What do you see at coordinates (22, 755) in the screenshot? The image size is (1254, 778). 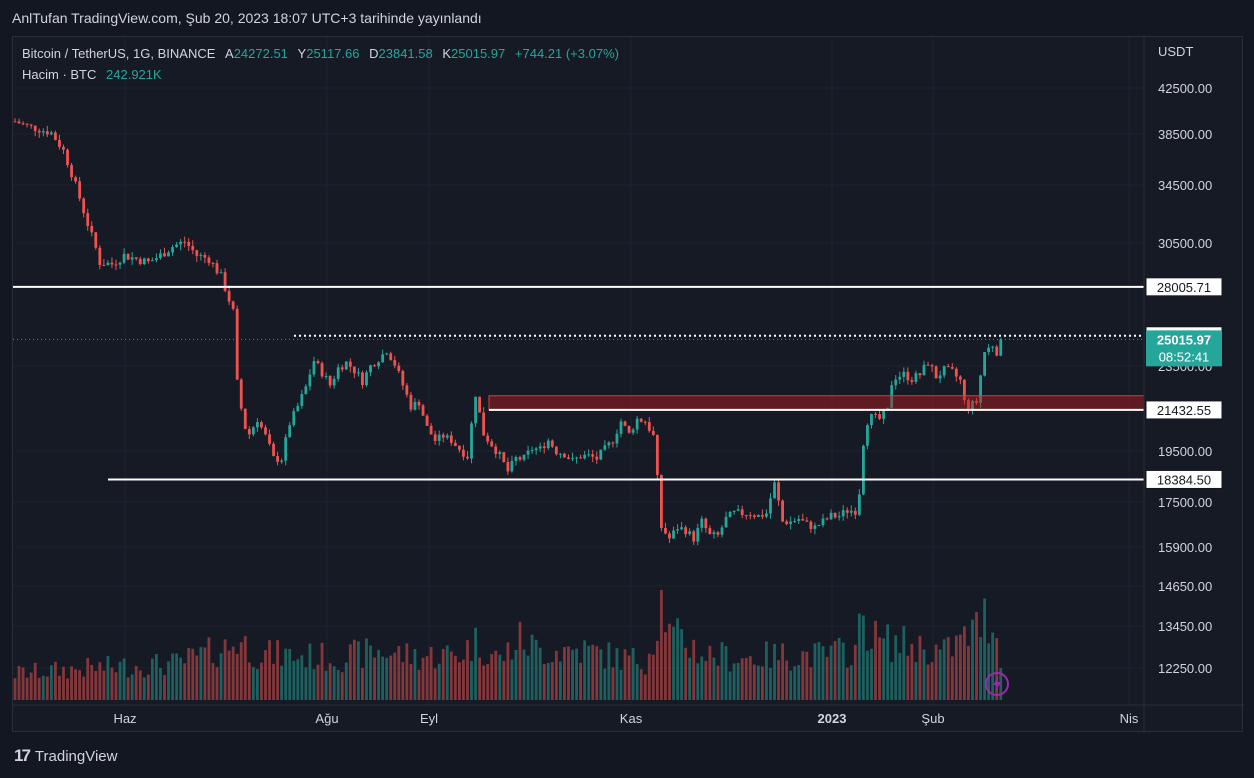 I see `tradingview-logo-icon: 17` at bounding box center [22, 755].